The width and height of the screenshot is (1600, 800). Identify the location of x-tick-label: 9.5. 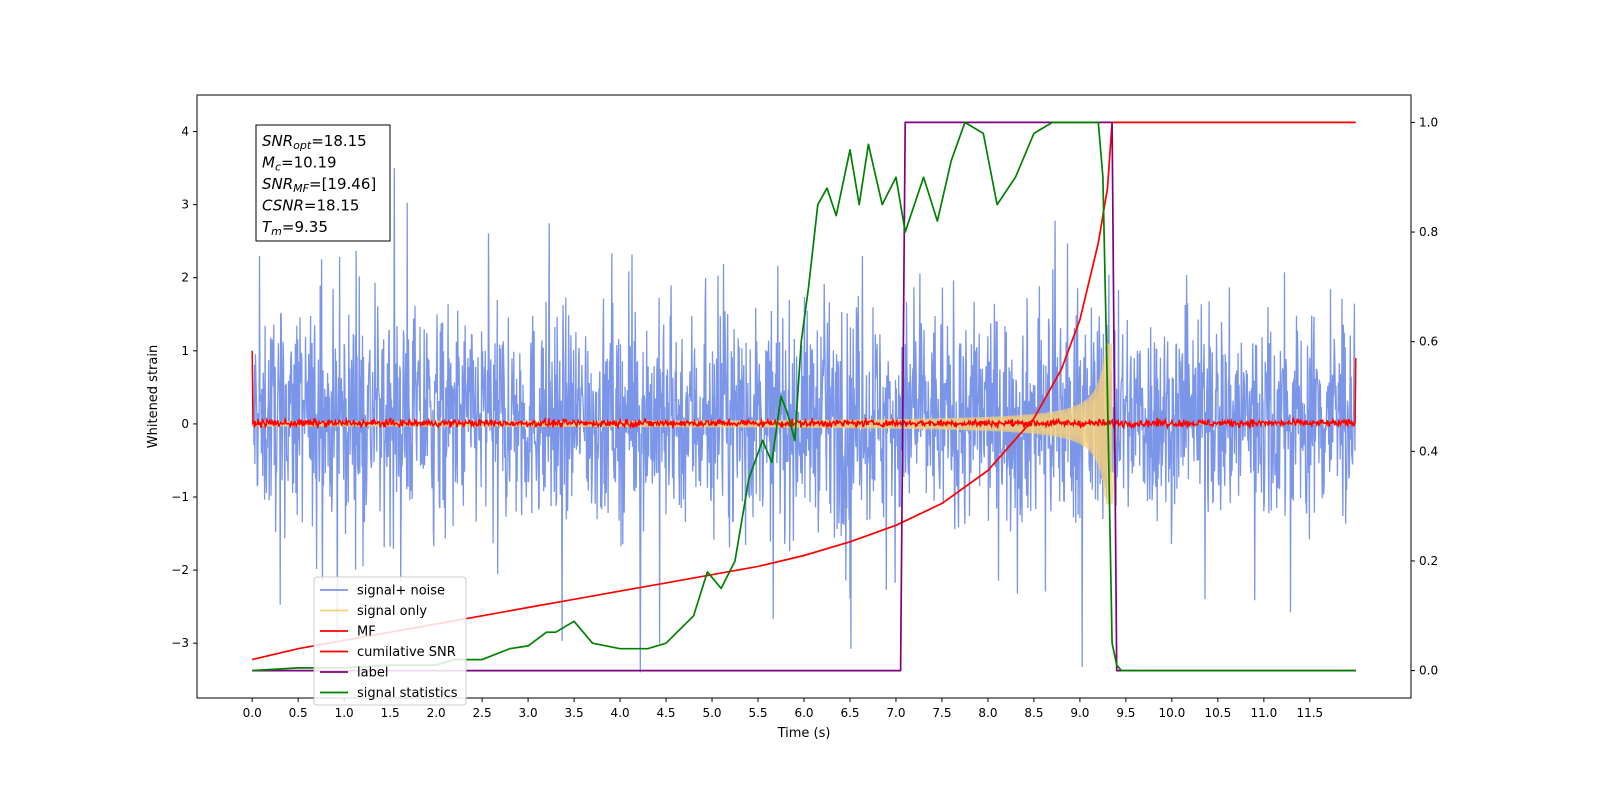
(1125, 713).